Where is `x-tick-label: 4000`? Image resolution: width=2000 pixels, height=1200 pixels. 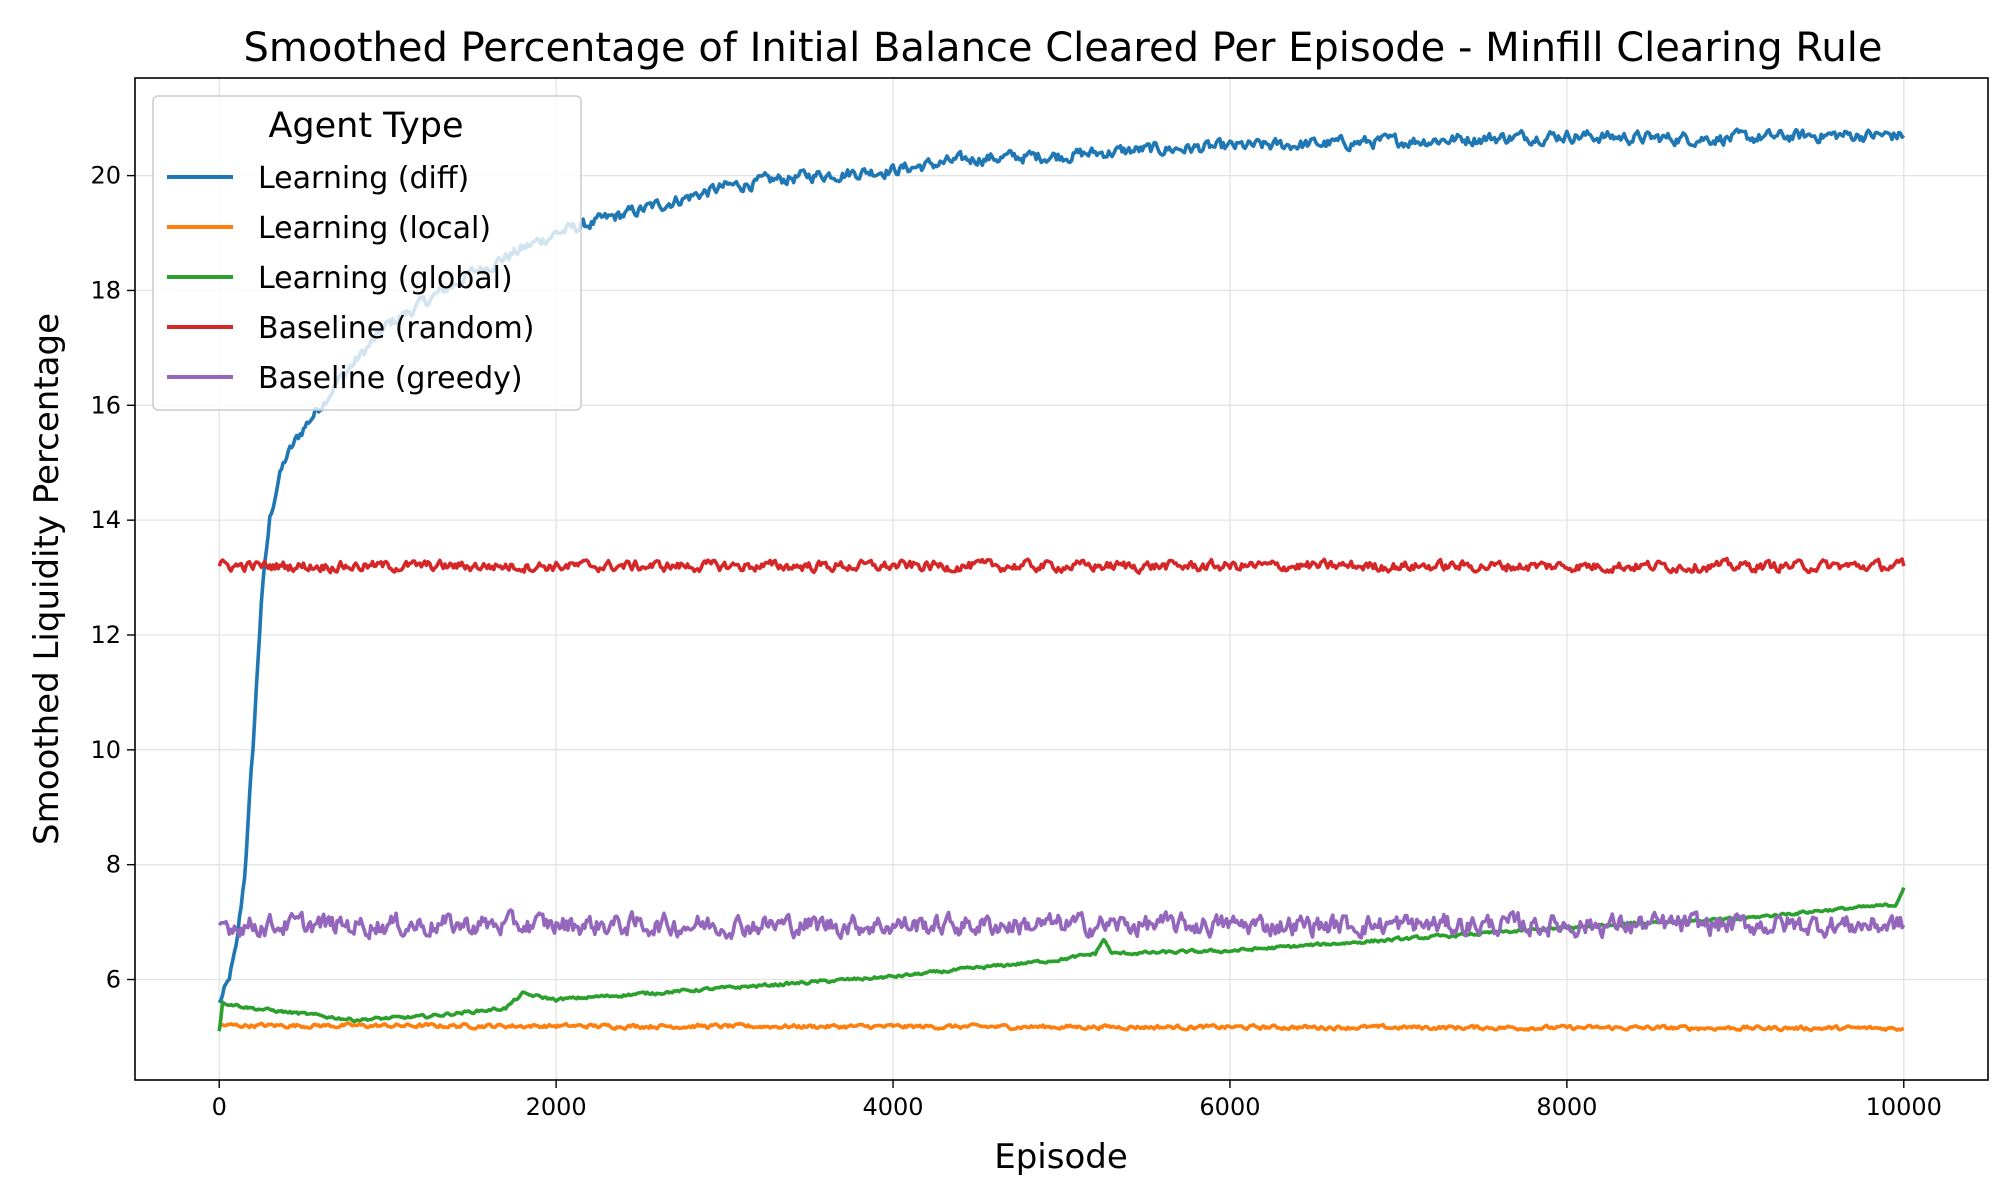
x-tick-label: 4000 is located at coordinates (893, 1107).